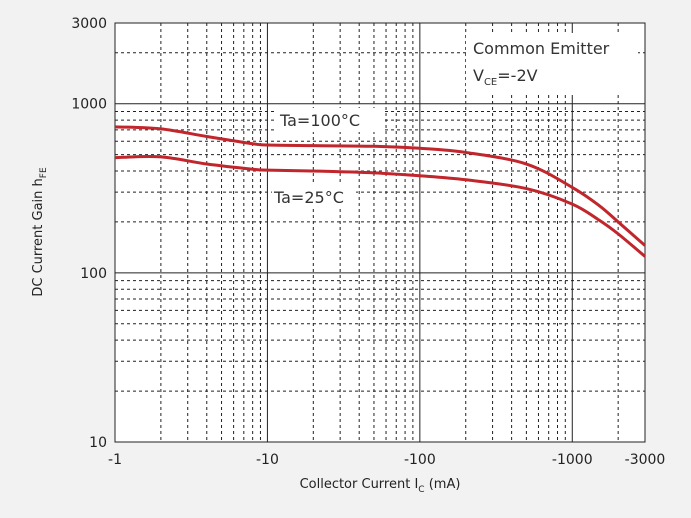 The width and height of the screenshot is (691, 518). What do you see at coordinates (319, 120) in the screenshot?
I see `series-label-100c: Ta=100°C` at bounding box center [319, 120].